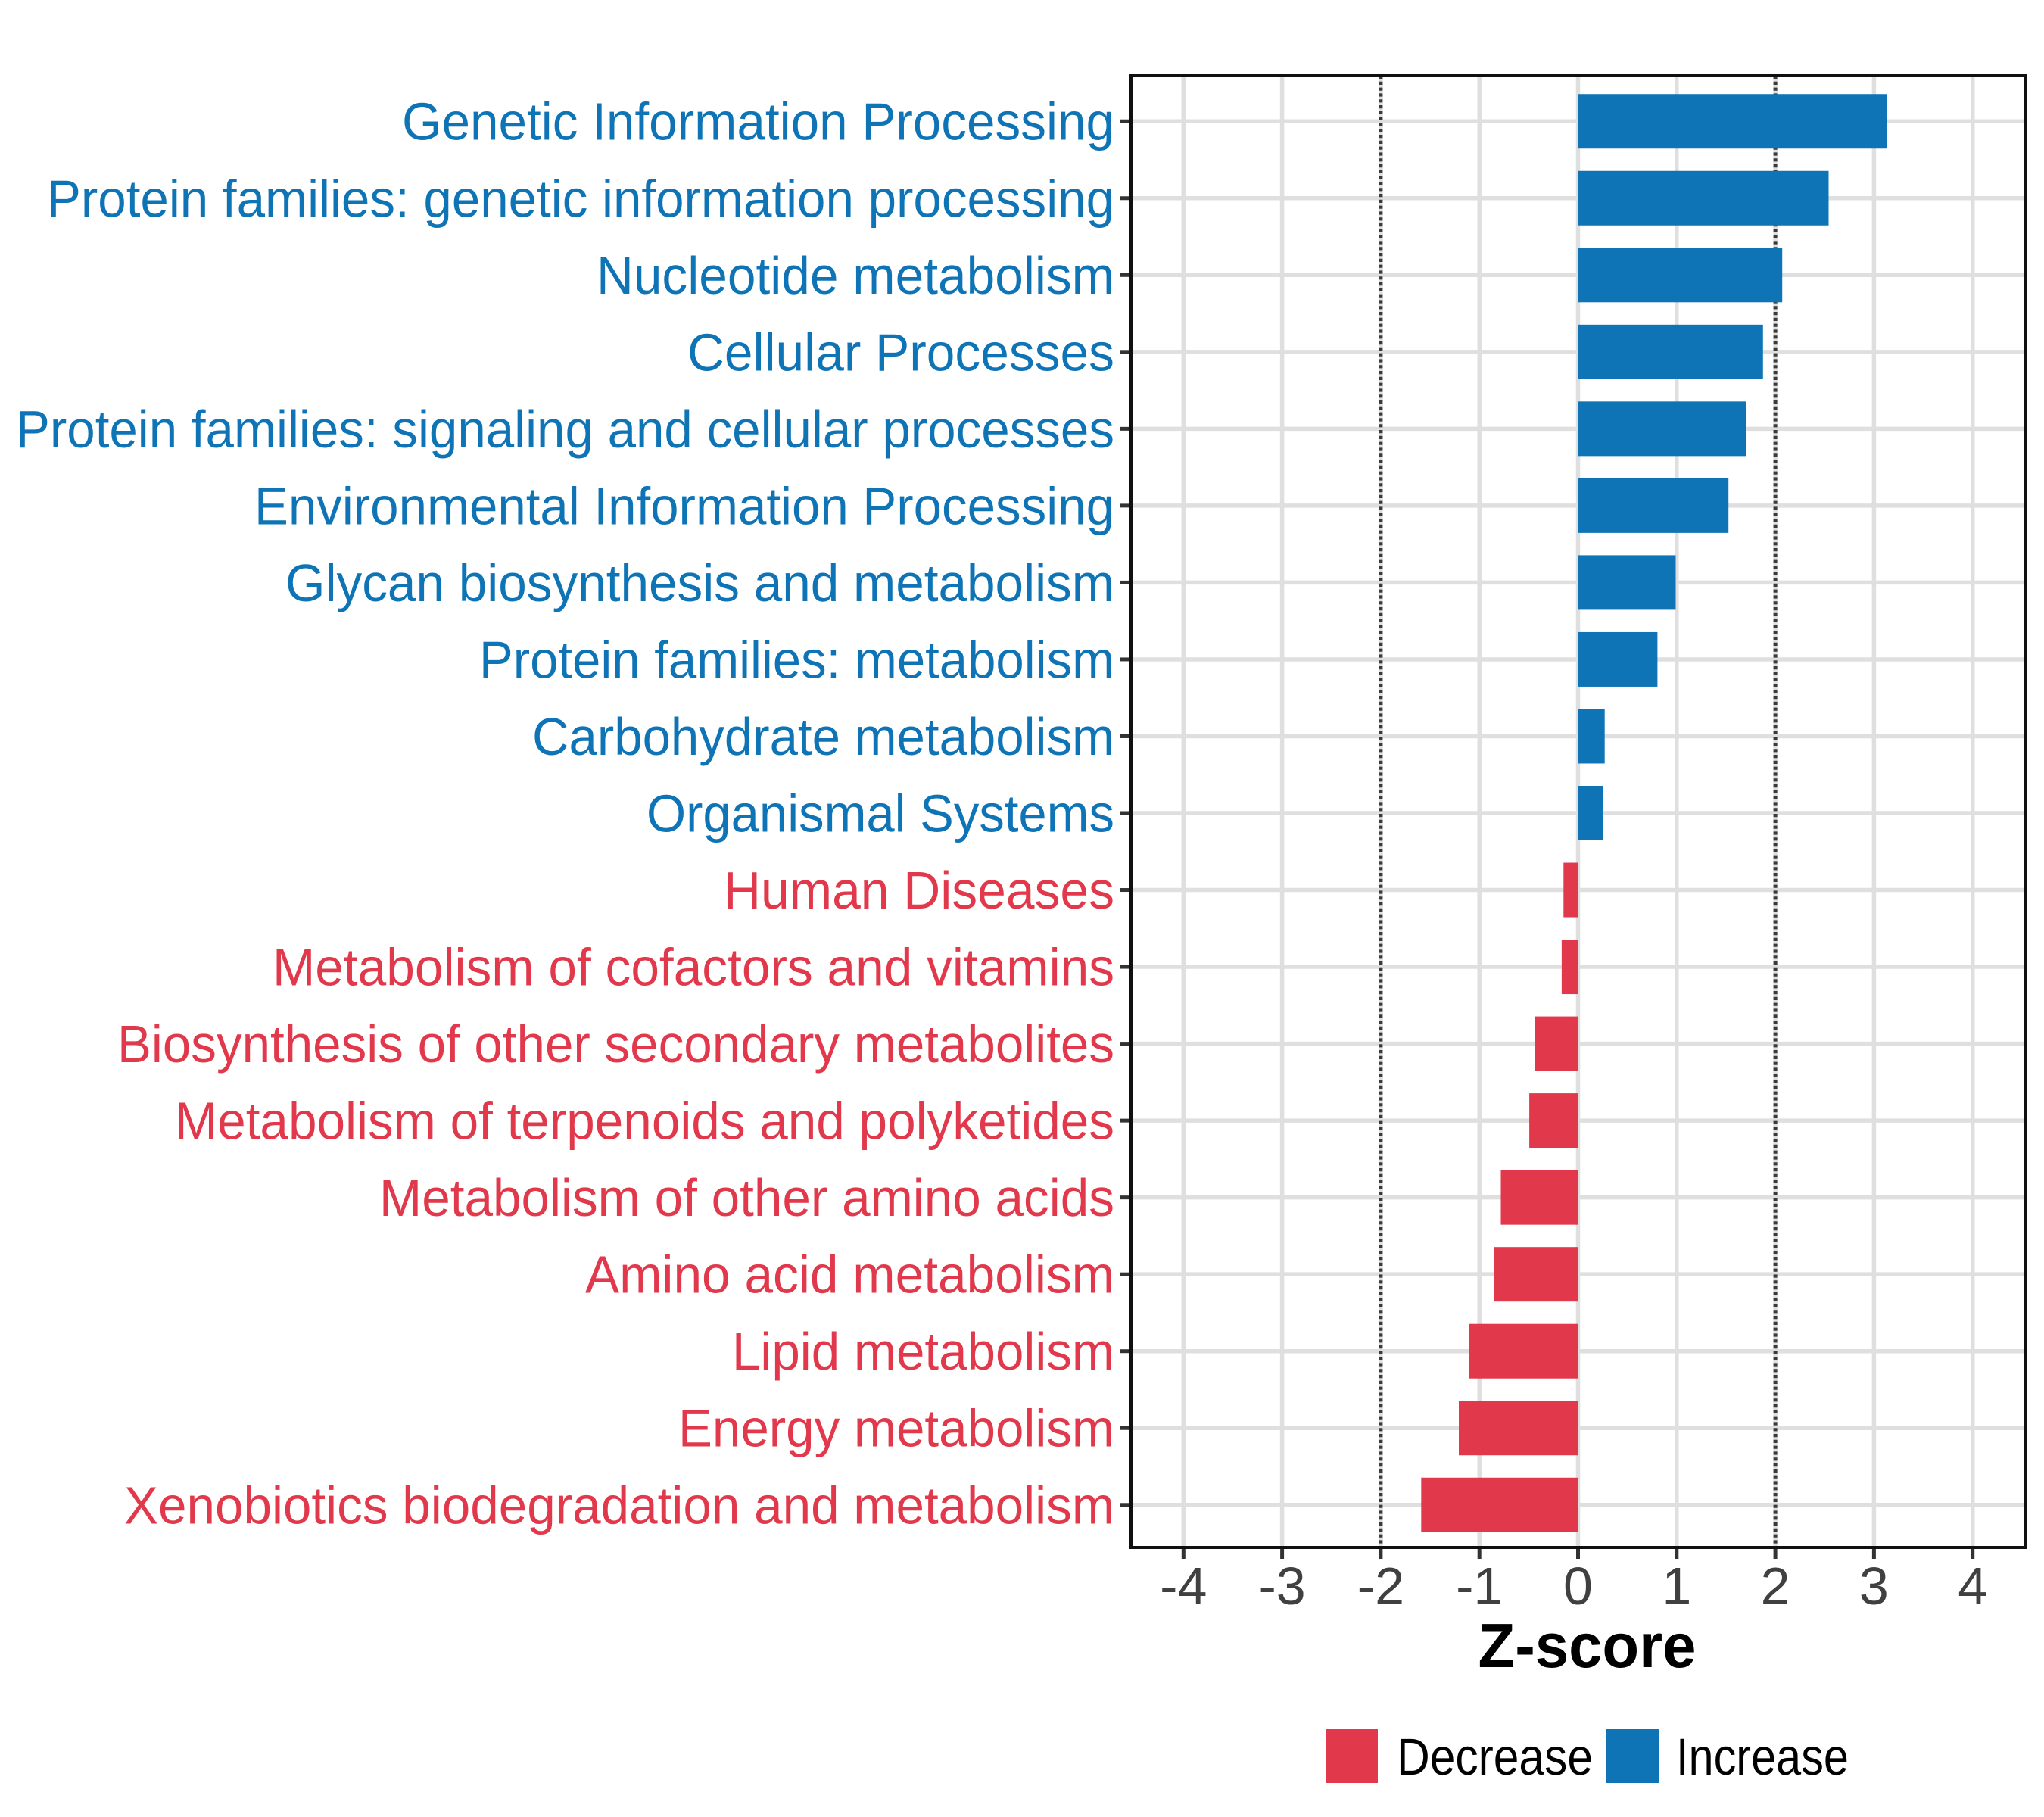  Describe the element at coordinates (896, 1428) in the screenshot. I see `svg-text: Energy metabolism` at that location.